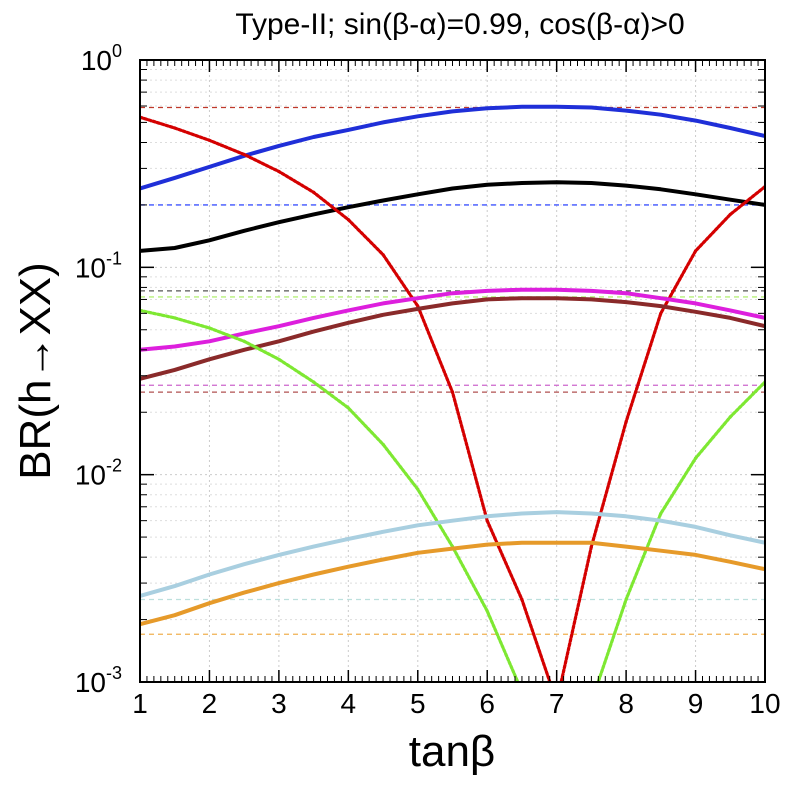  I want to click on x-tick-label-3: 3, so click(279, 703).